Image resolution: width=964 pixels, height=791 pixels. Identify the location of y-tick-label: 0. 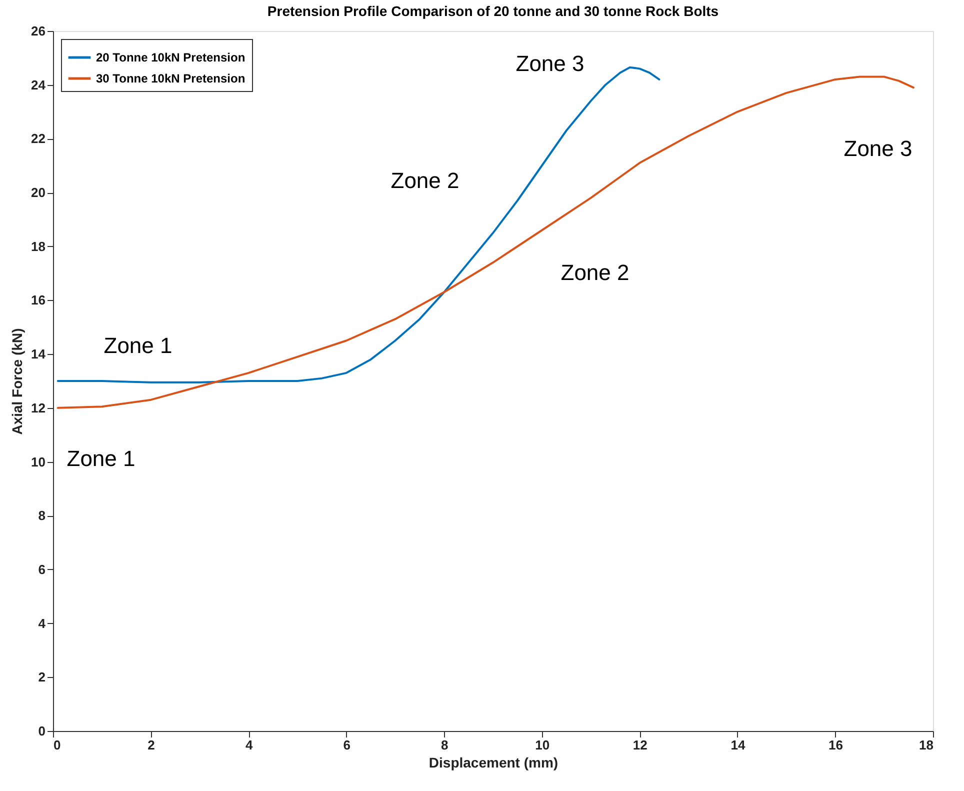
(42, 731).